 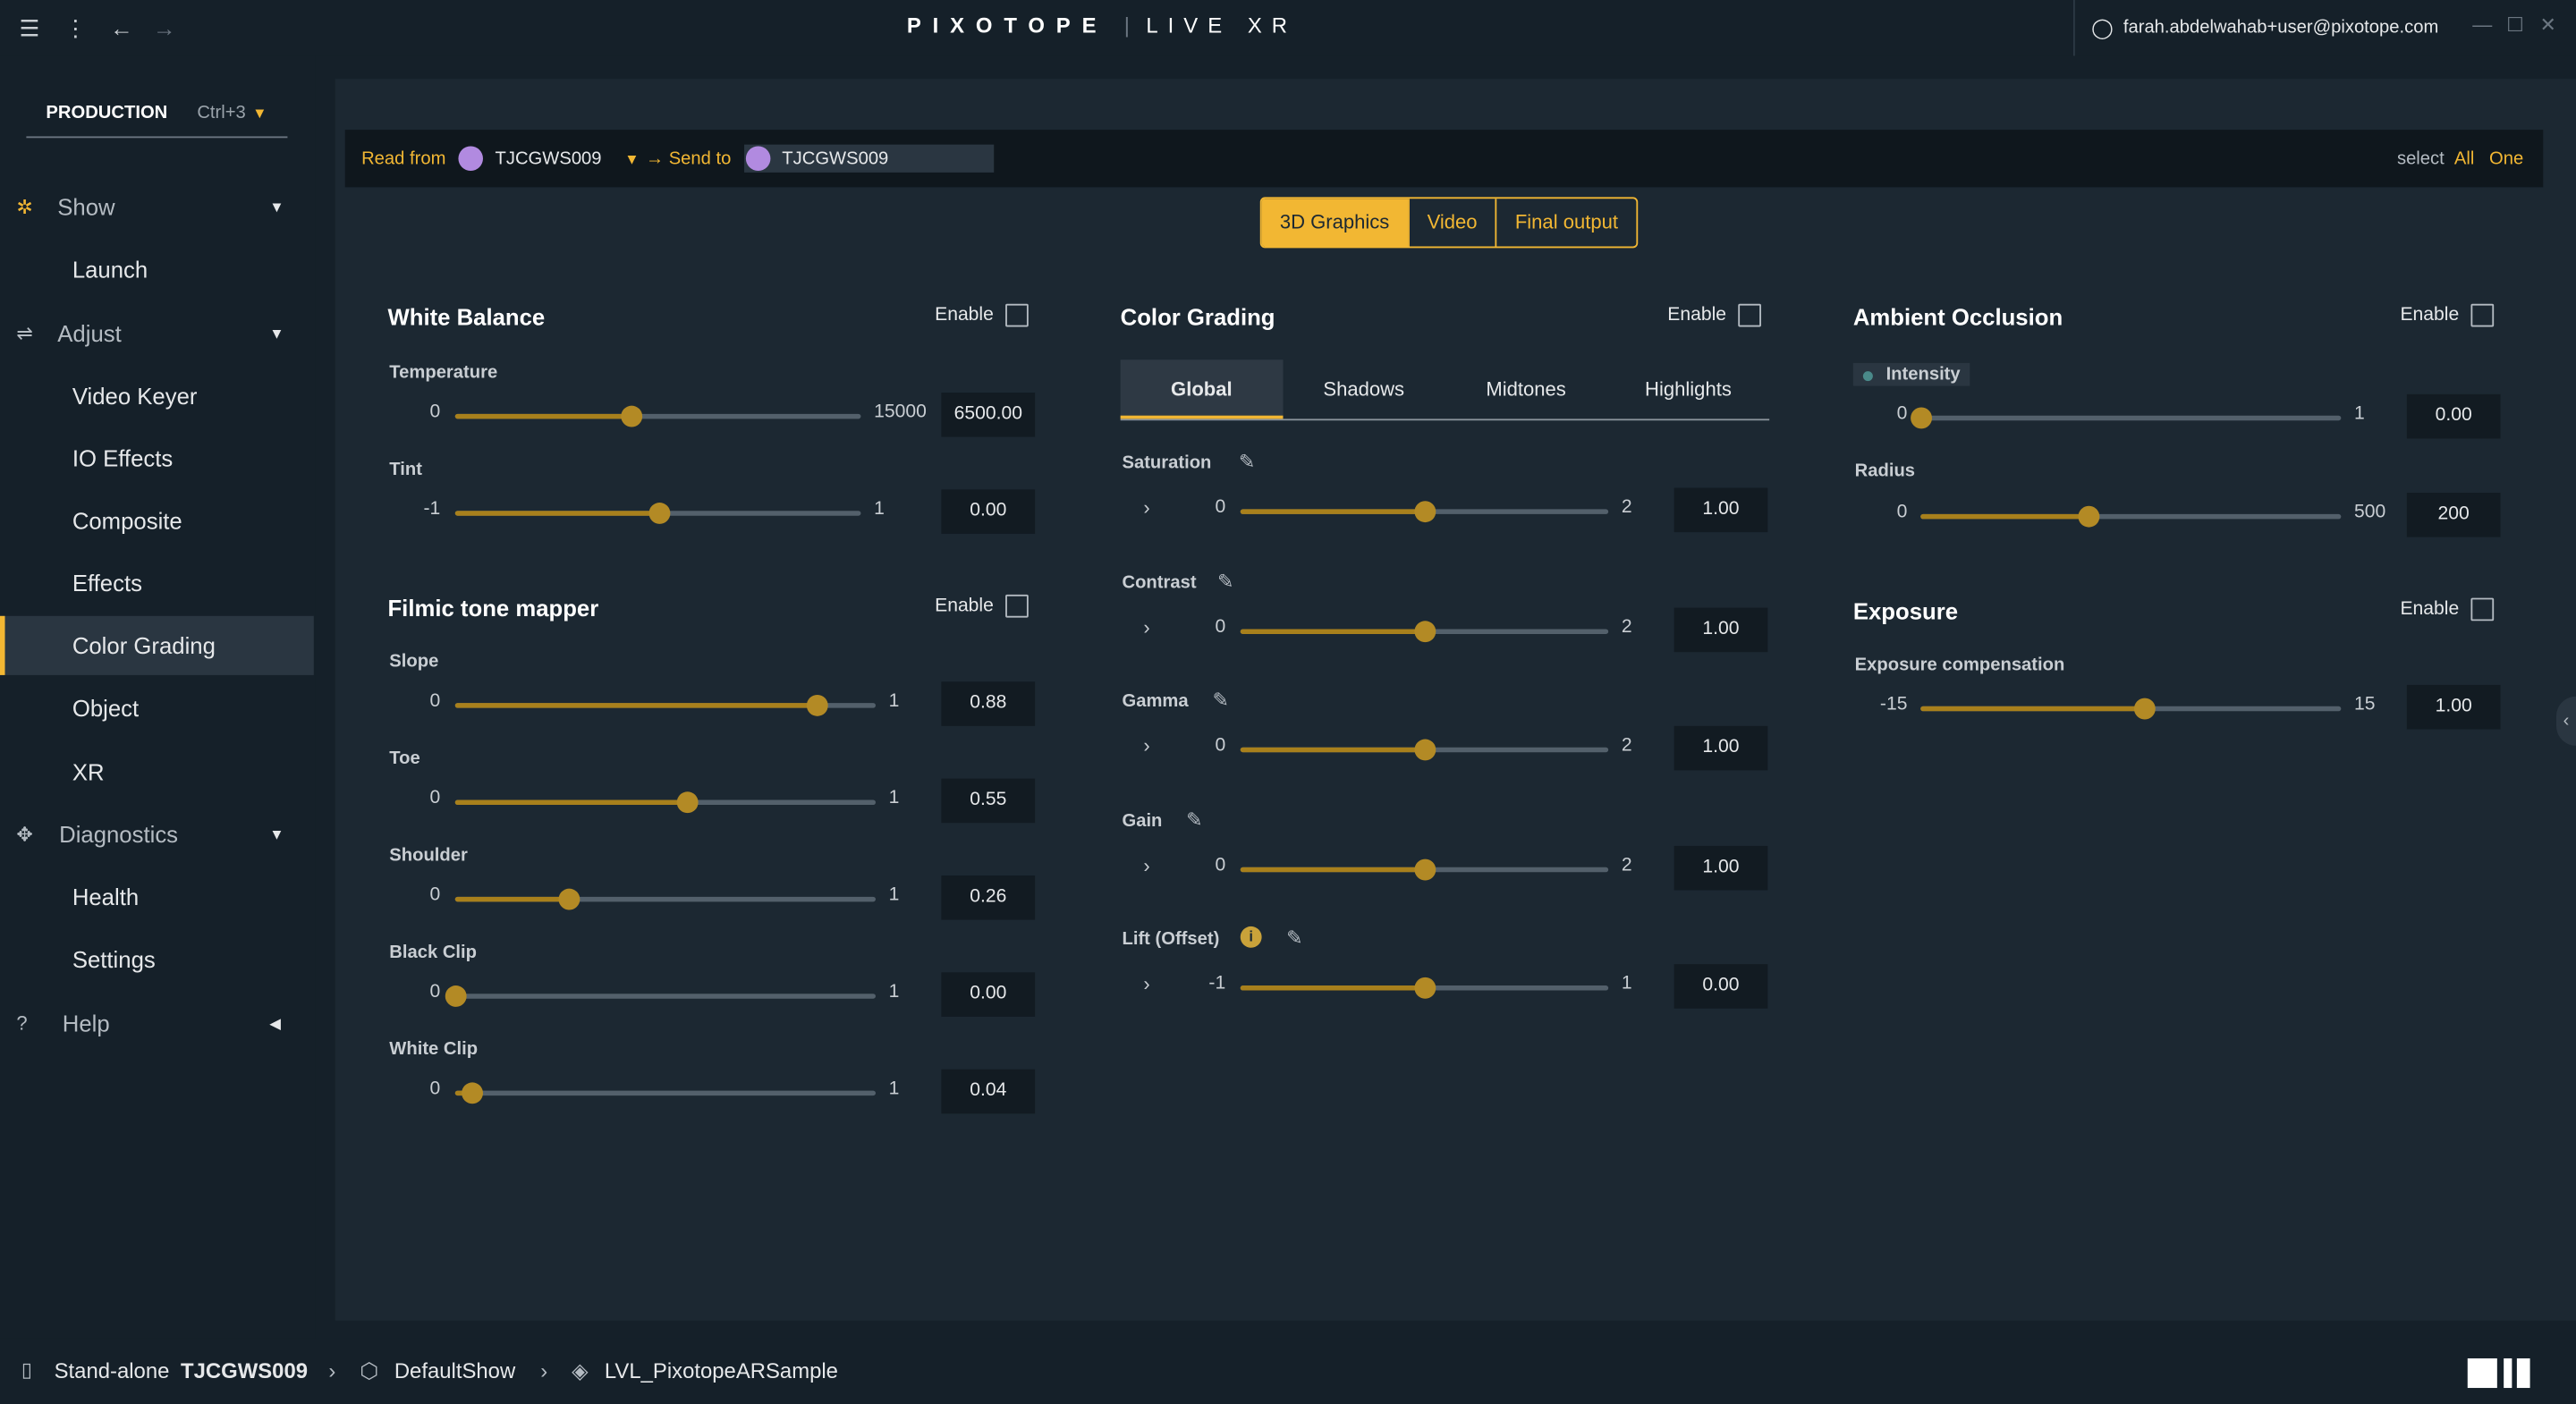 What do you see at coordinates (2565, 721) in the screenshot?
I see `collapse-panel-handle: ‹` at bounding box center [2565, 721].